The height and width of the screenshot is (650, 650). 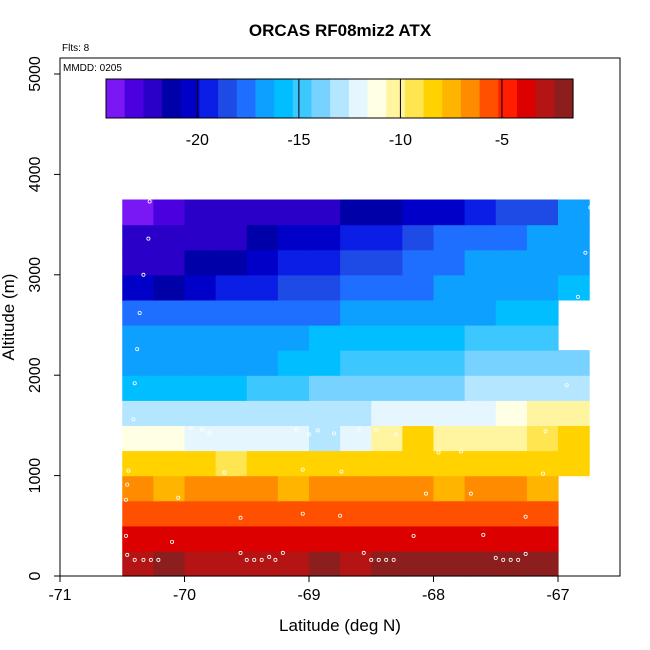 I want to click on y-tick-label: 4000, so click(x=35, y=175).